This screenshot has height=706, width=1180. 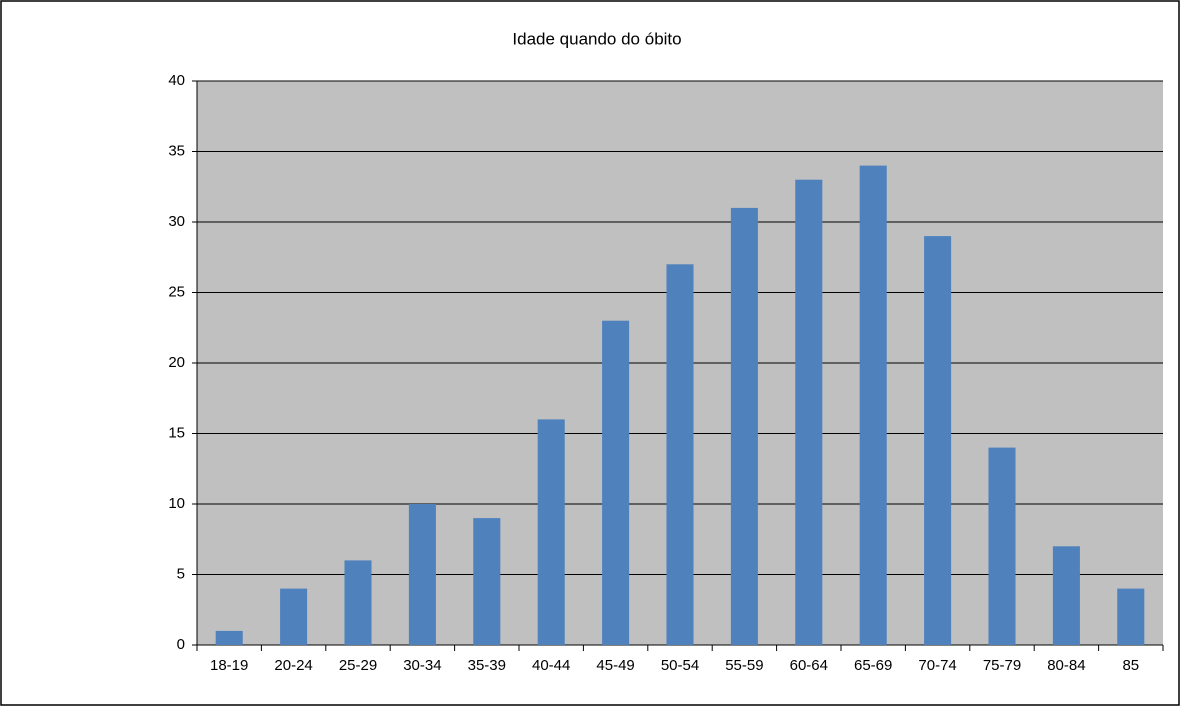 I want to click on chart-title: Idade quando do óbito, so click(x=596, y=38).